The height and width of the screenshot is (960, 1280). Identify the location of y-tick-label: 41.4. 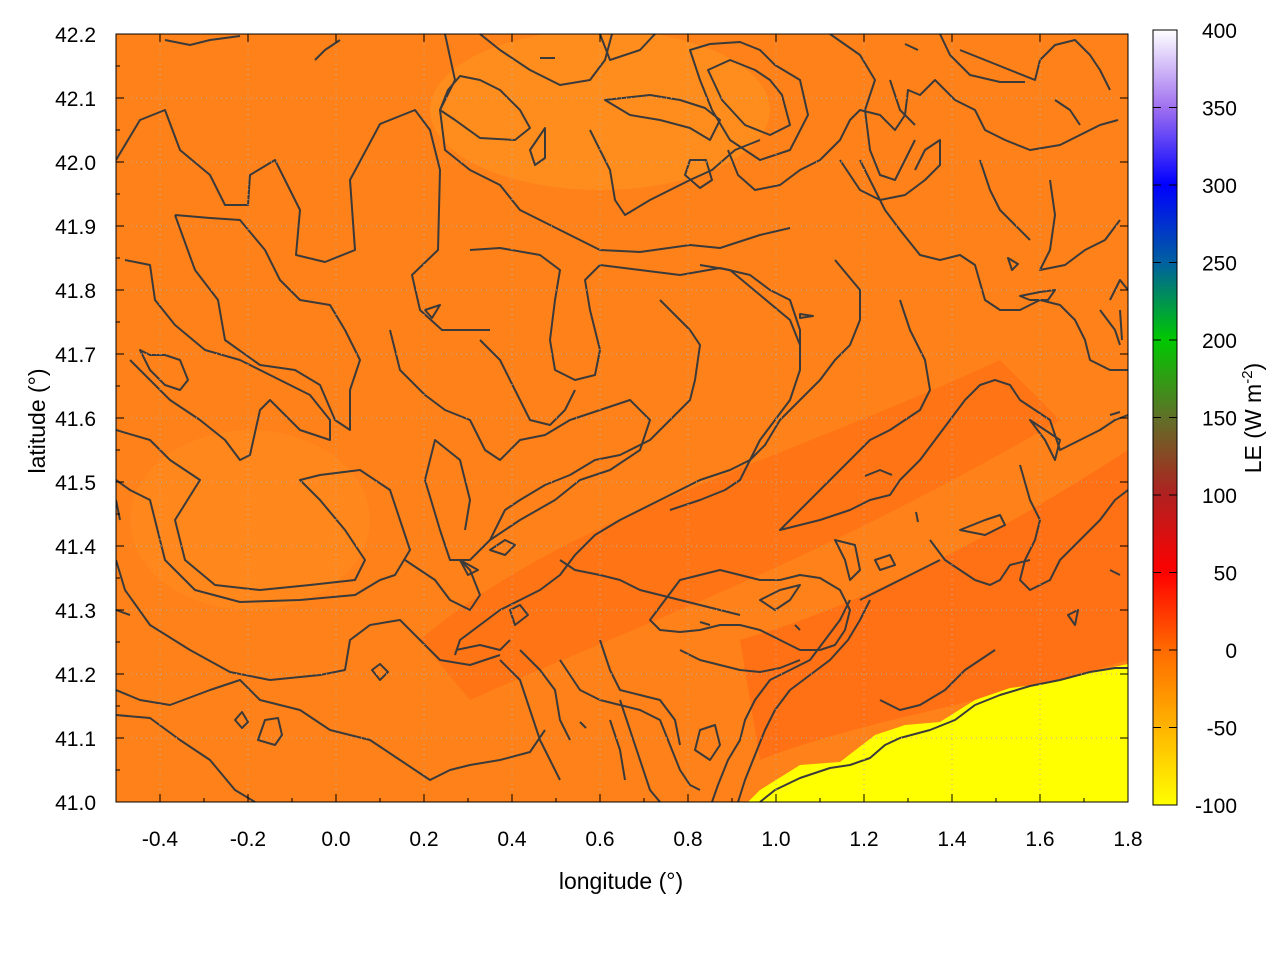
(75, 547).